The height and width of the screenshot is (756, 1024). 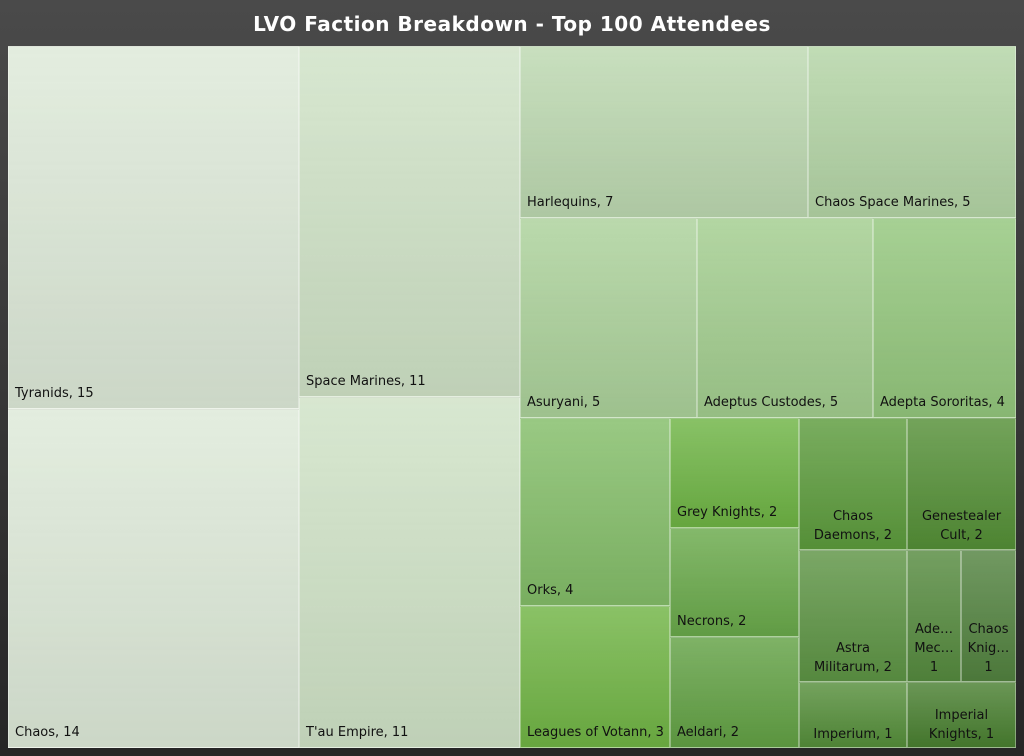 I want to click on tile-label: Tyranids, 15, so click(x=54, y=393).